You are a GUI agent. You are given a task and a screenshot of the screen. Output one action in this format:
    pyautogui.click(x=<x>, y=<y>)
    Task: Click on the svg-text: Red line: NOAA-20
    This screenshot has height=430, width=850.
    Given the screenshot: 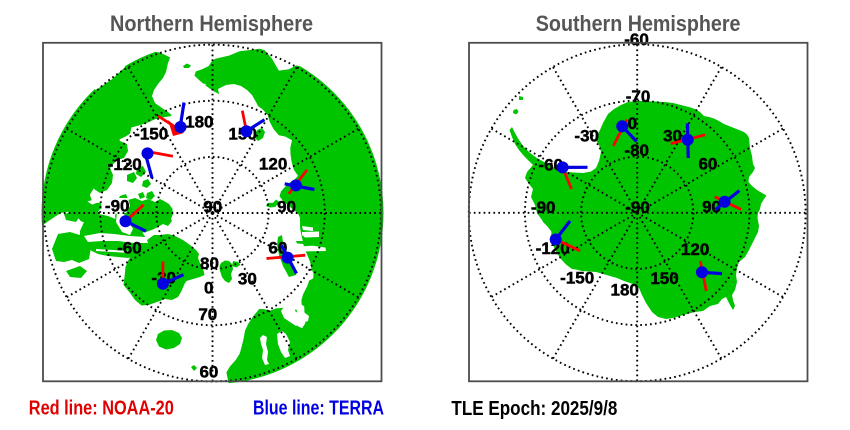 What is the action you would take?
    pyautogui.click(x=101, y=409)
    